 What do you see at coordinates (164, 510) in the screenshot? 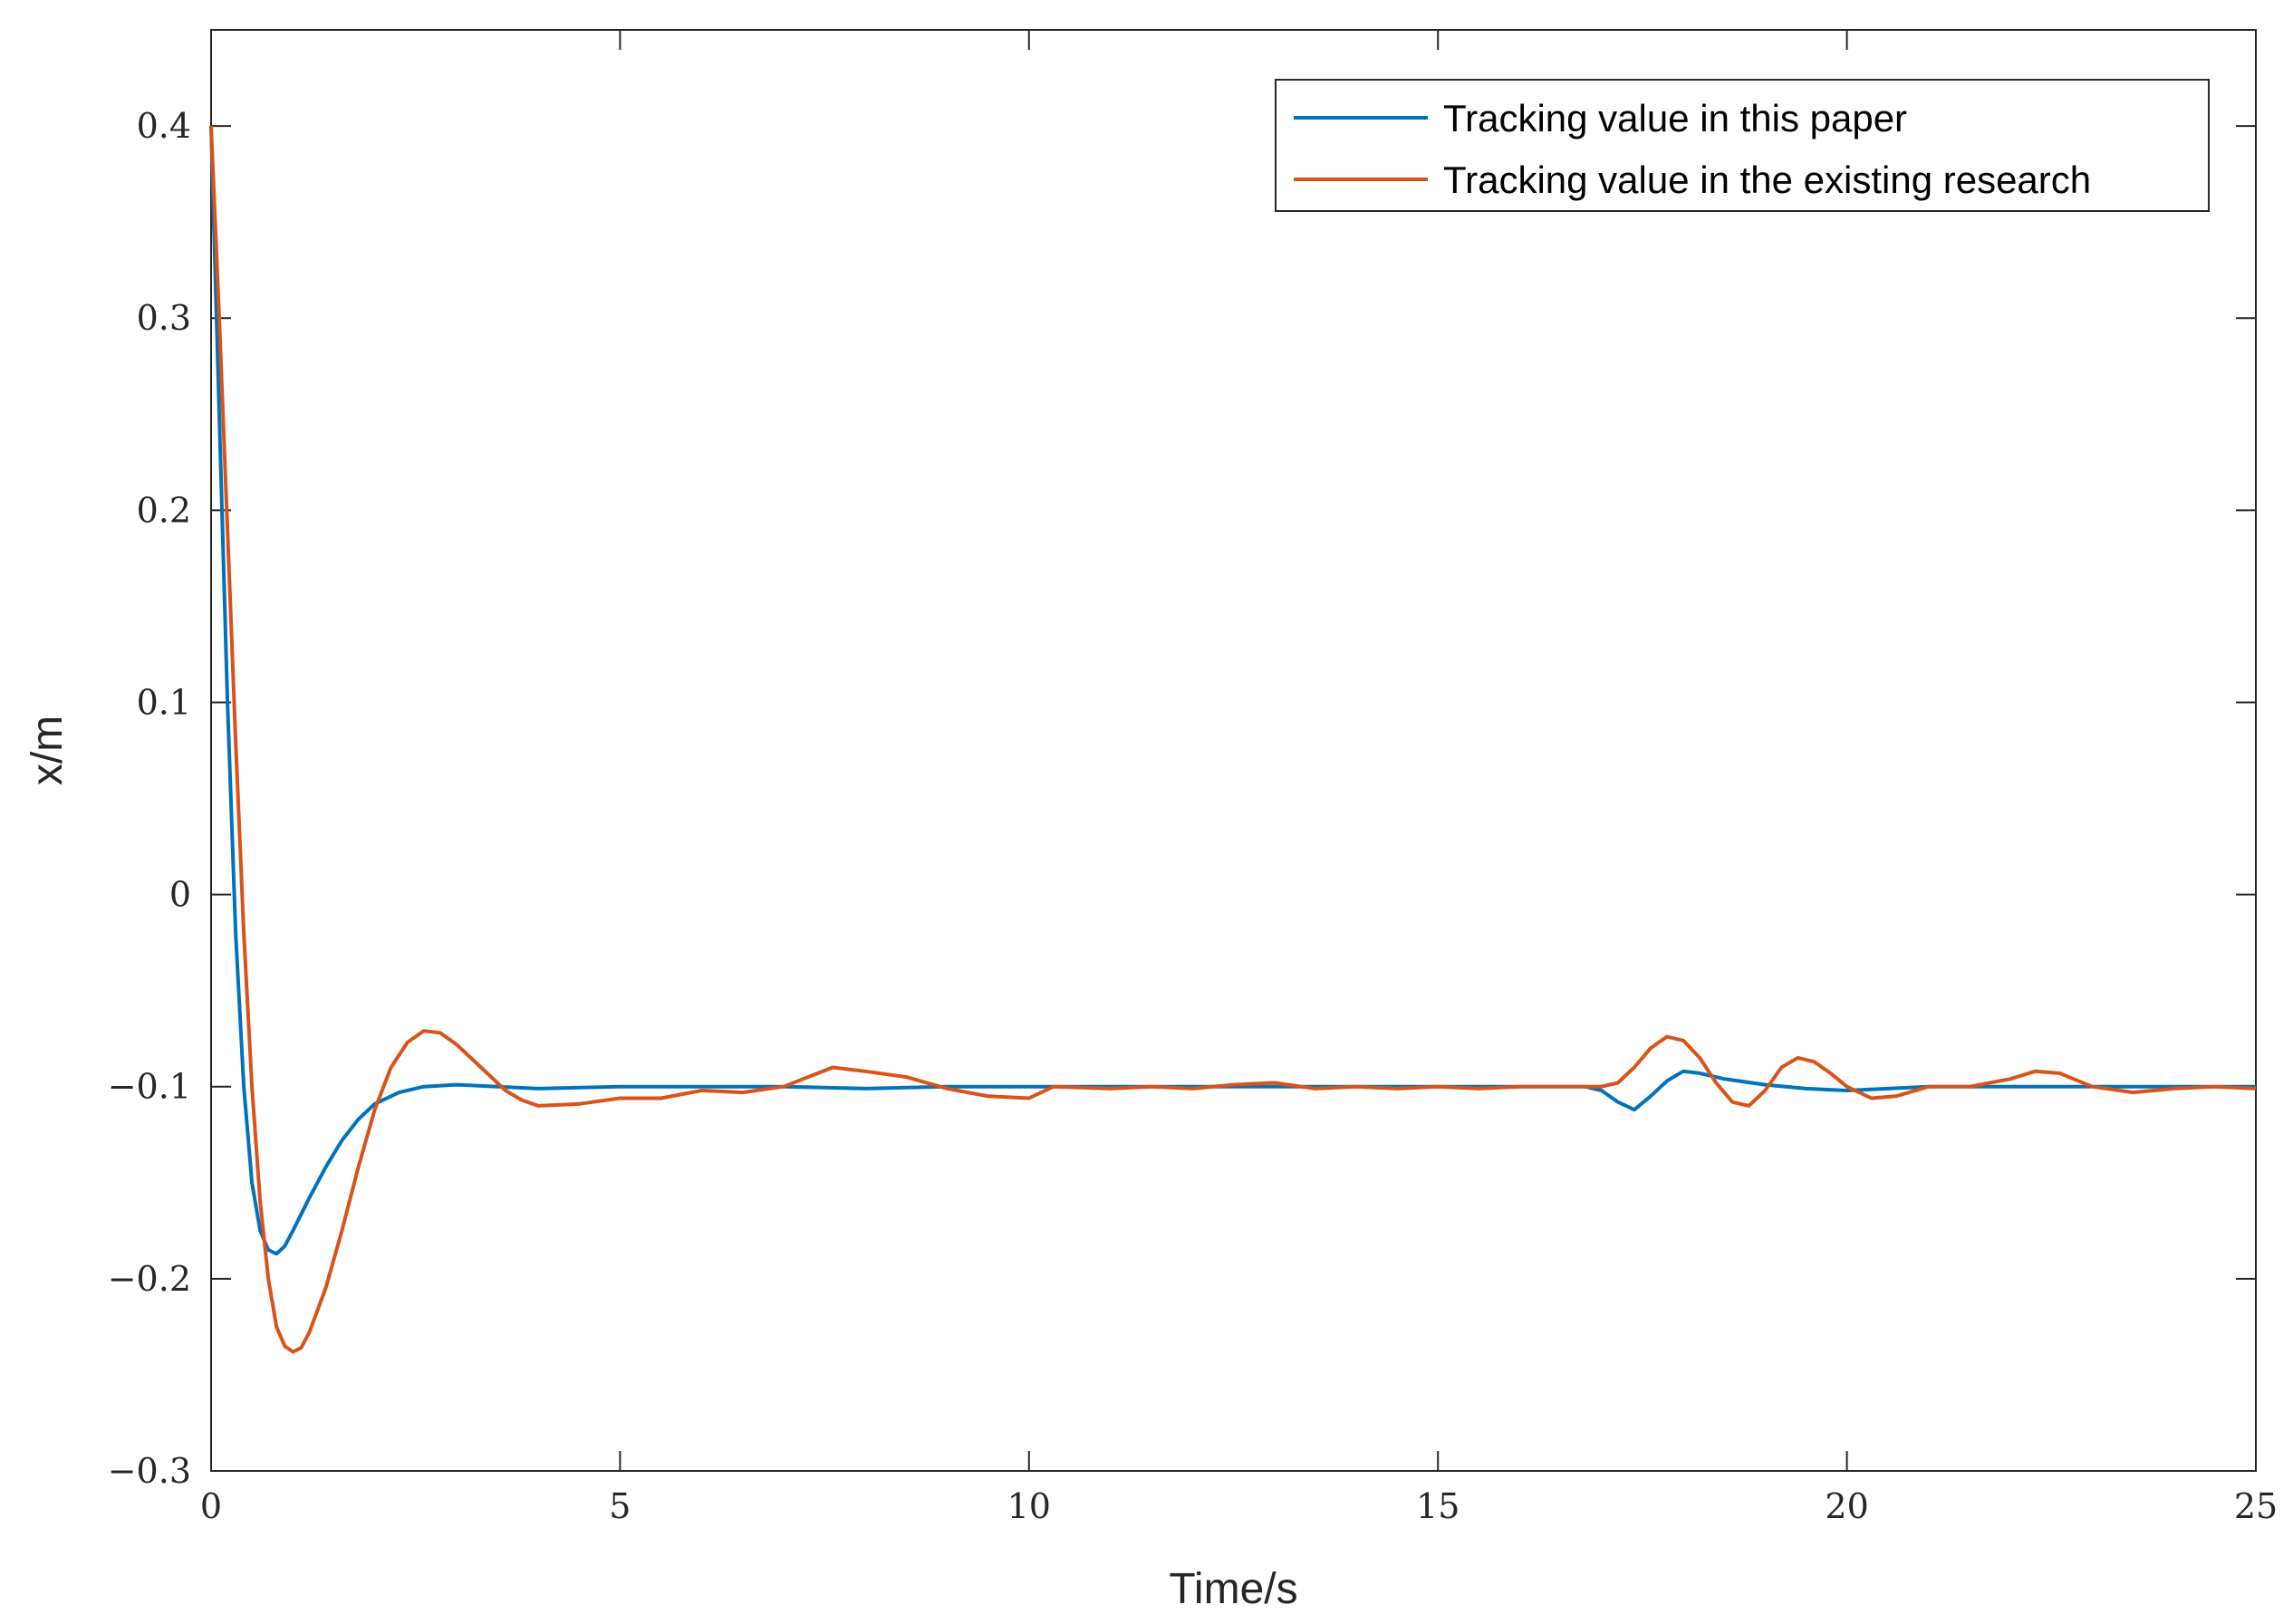
I see `y-tick-label: 0.2` at bounding box center [164, 510].